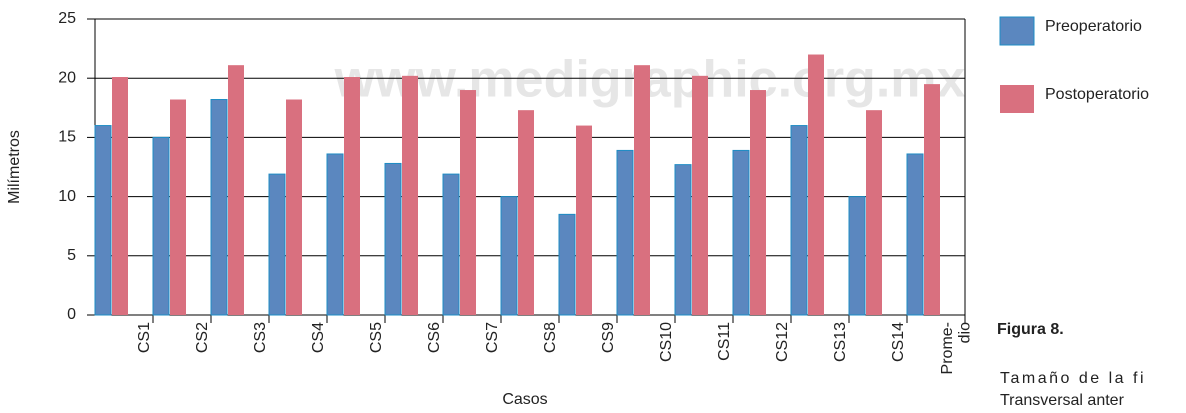 The height and width of the screenshot is (413, 1186). I want to click on x-tick-label: CS9, so click(608, 337).